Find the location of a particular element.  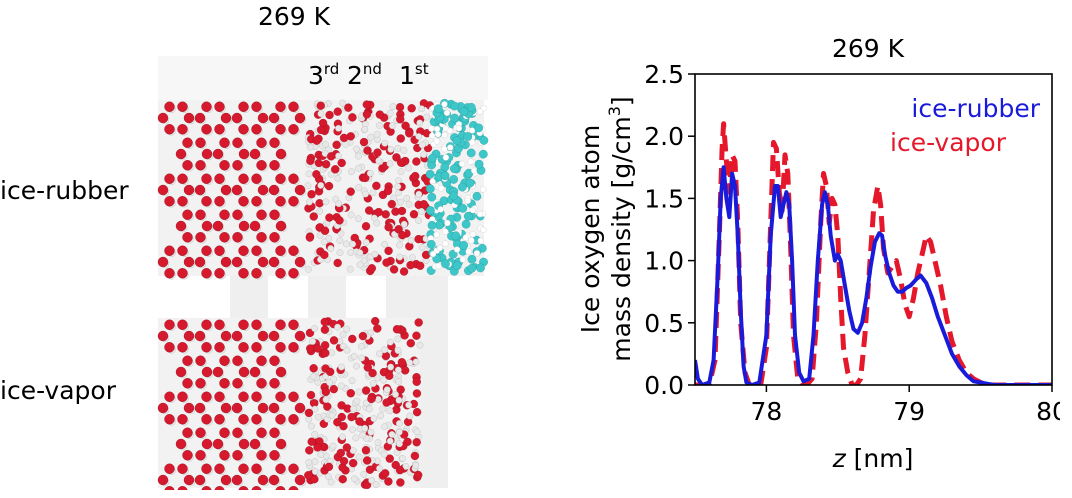

x-tick-label: 78 is located at coordinates (766, 411).